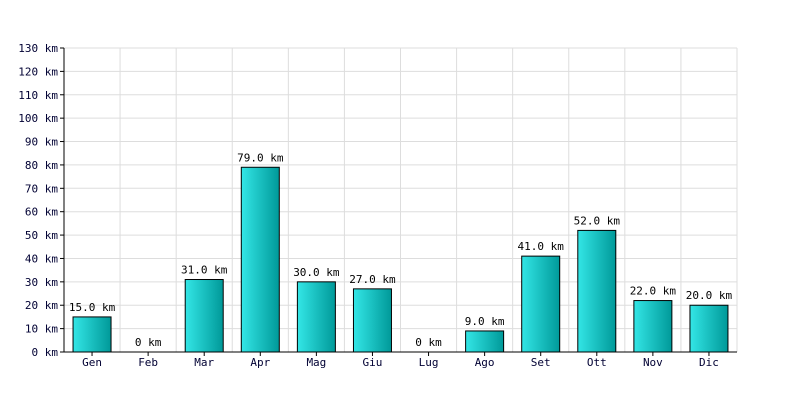  Describe the element at coordinates (45, 352) in the screenshot. I see `y-tick-label: 0 km` at that location.